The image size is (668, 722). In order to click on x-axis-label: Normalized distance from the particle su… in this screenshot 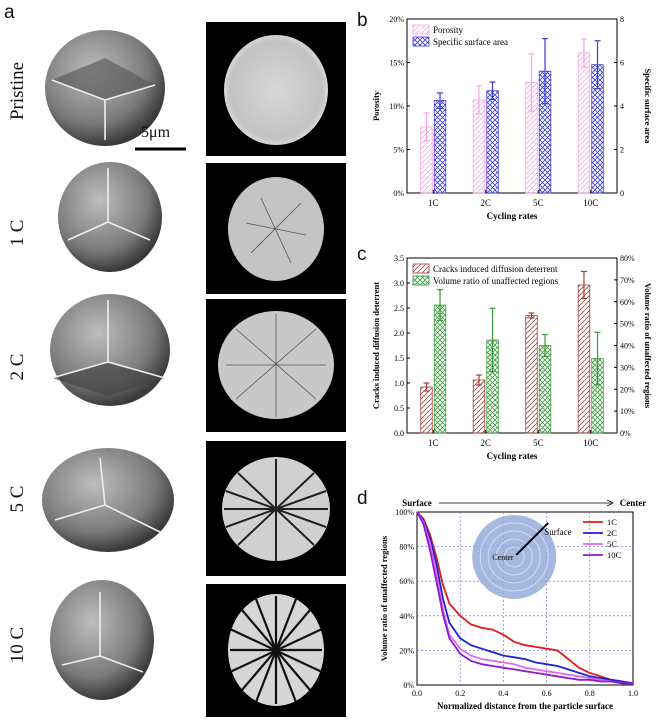, I will do `click(525, 706)`.